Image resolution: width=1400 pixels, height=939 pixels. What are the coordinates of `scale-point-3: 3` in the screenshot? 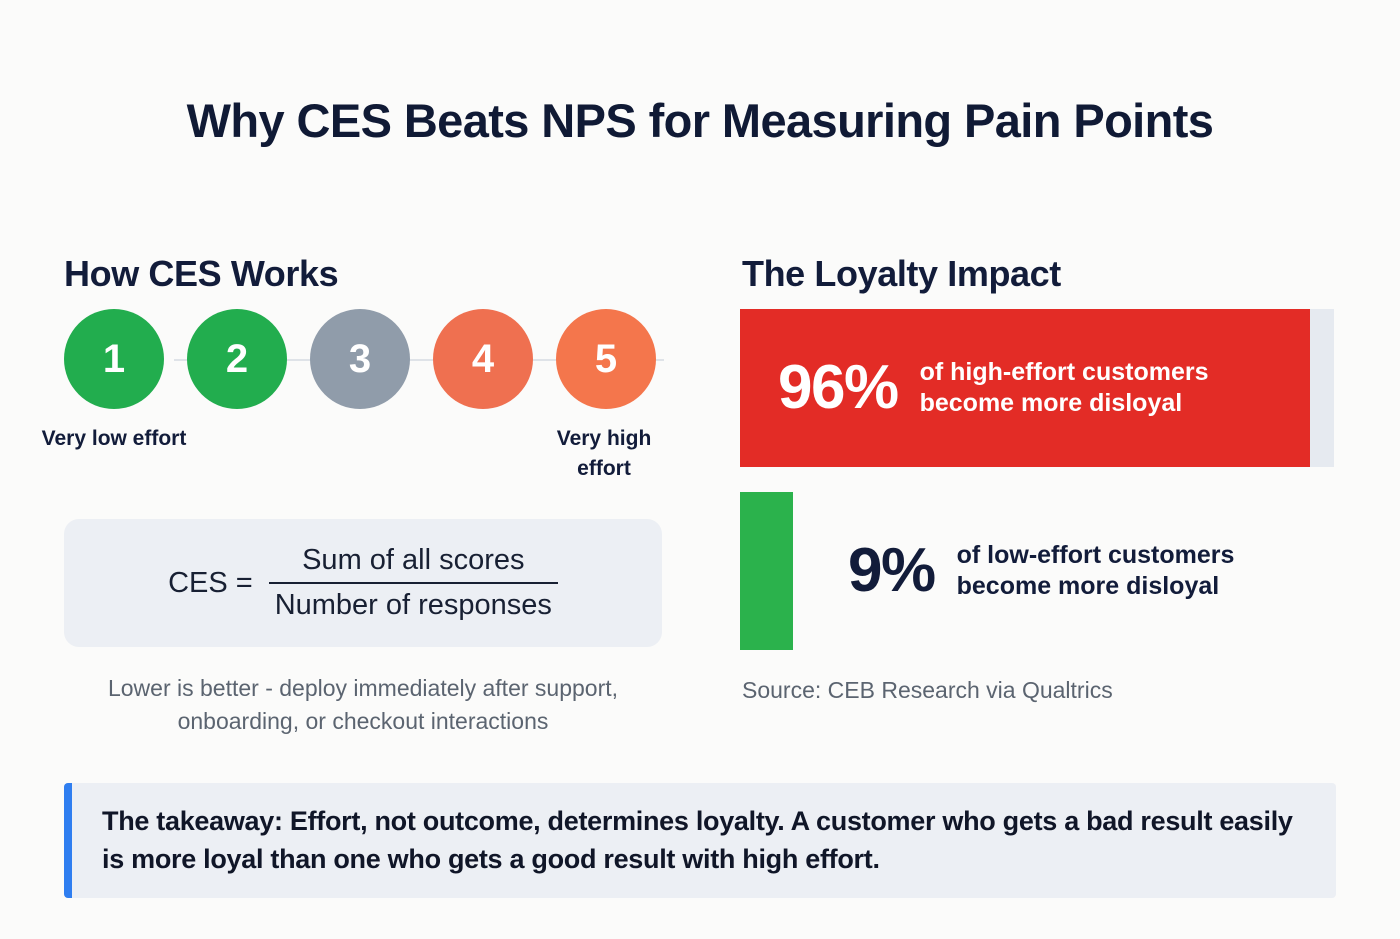 It's located at (360, 359).